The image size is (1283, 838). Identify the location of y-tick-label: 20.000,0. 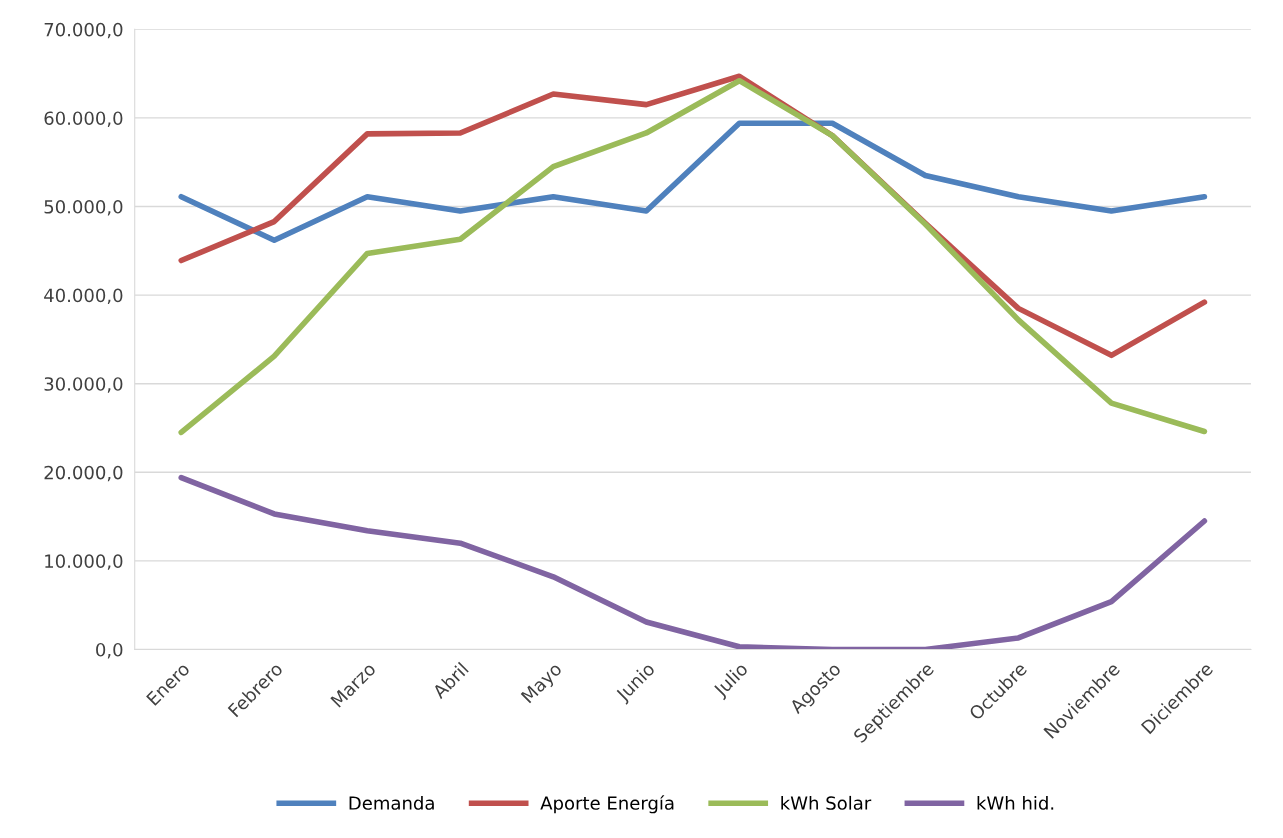
(83, 473).